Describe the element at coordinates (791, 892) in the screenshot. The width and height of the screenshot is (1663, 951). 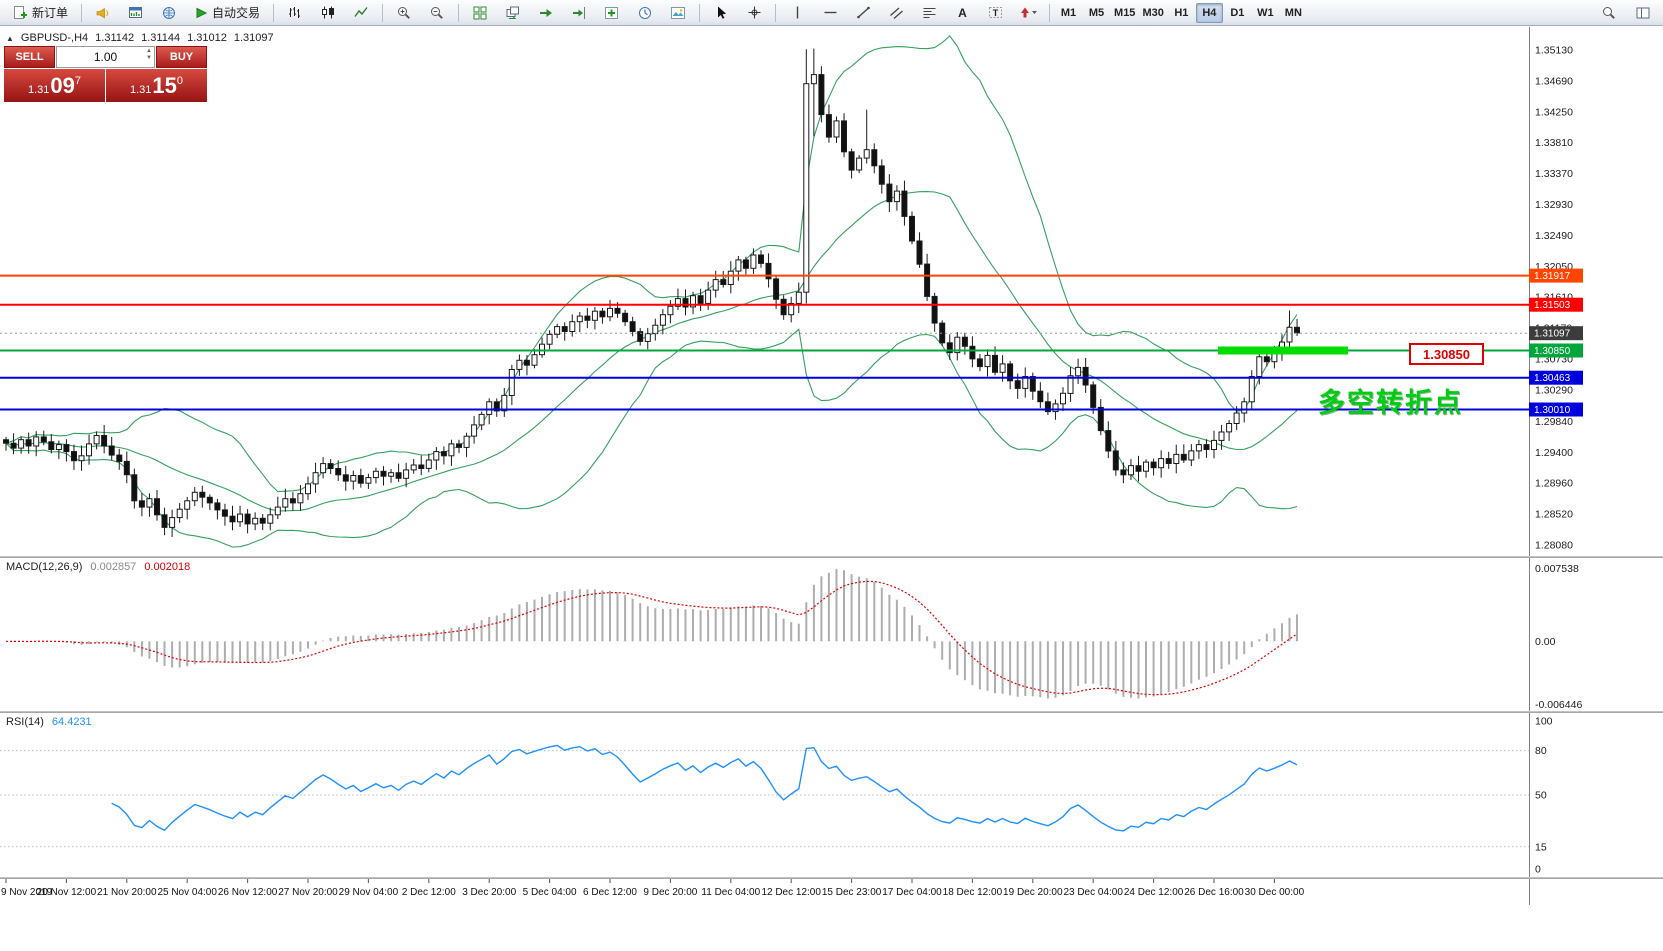
I see `svg-text: 12 Dec 12:00` at that location.